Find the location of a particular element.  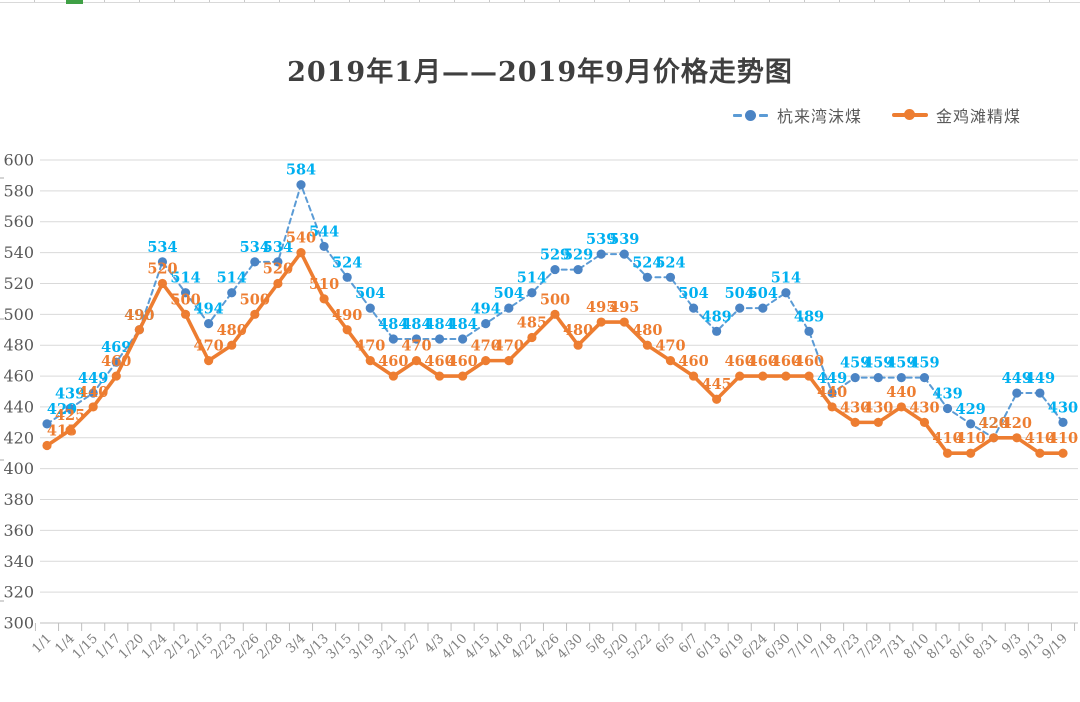

x-axis-label: 1/24 is located at coordinates (154, 646).